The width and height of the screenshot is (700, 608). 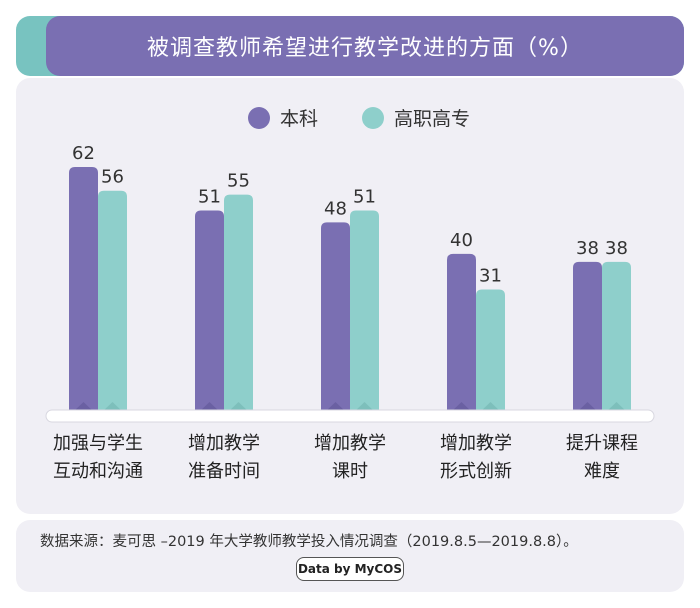 I want to click on legend-label-gaozhi: 高职高专, so click(x=432, y=119).